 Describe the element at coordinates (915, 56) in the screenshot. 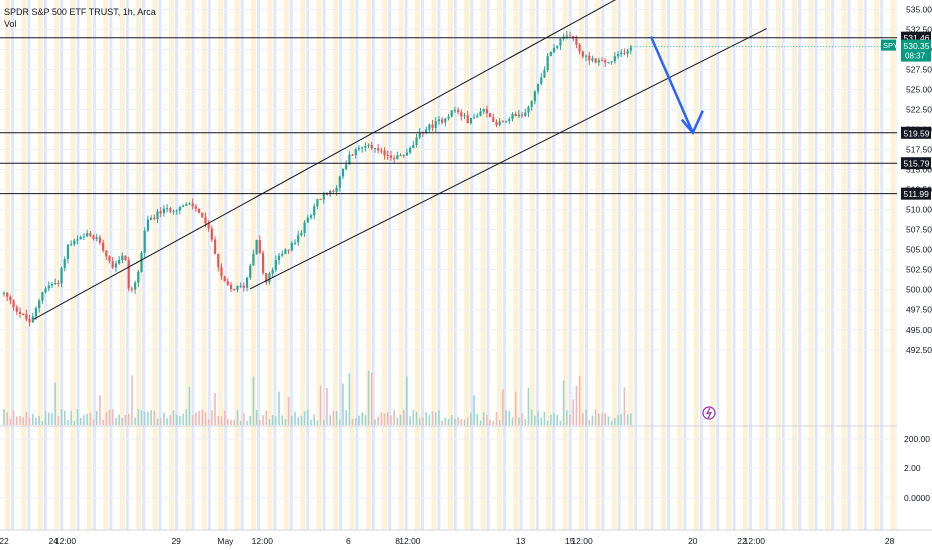

I see `bar-countdown: 08:37` at that location.